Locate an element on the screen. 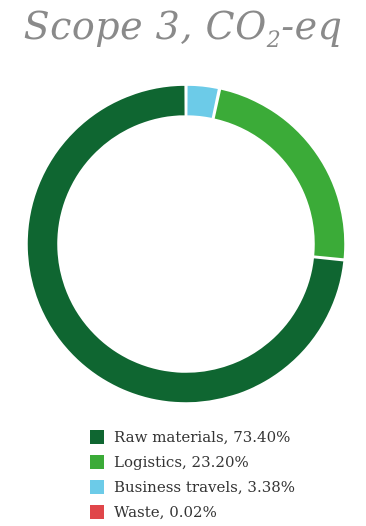 The image size is (366, 526). legend-swatch-waste is located at coordinates (97, 511).